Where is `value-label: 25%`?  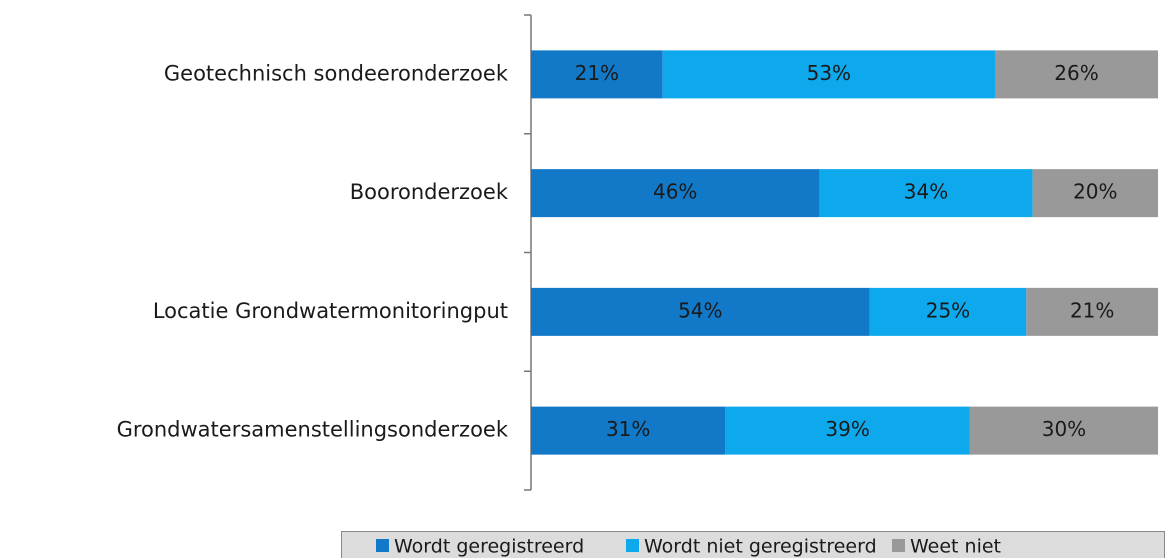 value-label: 25% is located at coordinates (948, 310).